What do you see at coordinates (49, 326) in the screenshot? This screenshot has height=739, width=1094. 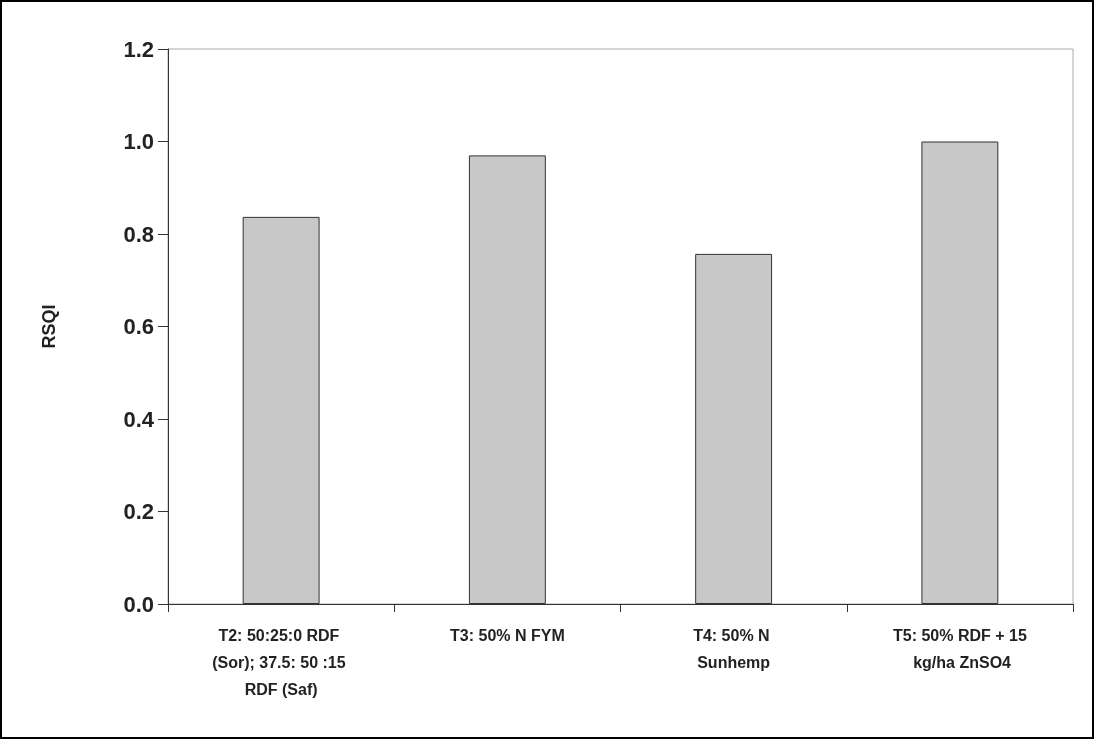 I see `y-axis-title: RSQI` at bounding box center [49, 326].